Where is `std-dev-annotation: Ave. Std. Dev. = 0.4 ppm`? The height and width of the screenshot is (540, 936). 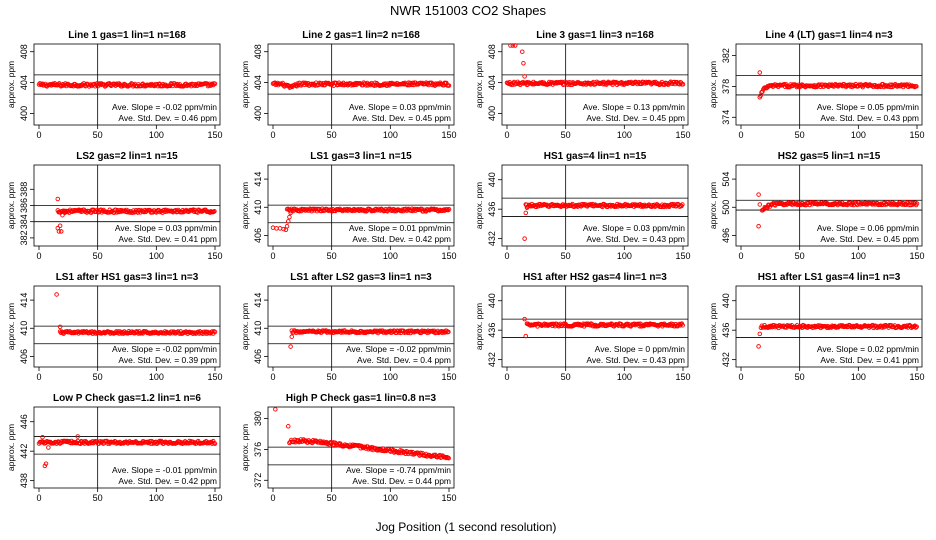 std-dev-annotation: Ave. Std. Dev. = 0.4 ppm is located at coordinates (404, 360).